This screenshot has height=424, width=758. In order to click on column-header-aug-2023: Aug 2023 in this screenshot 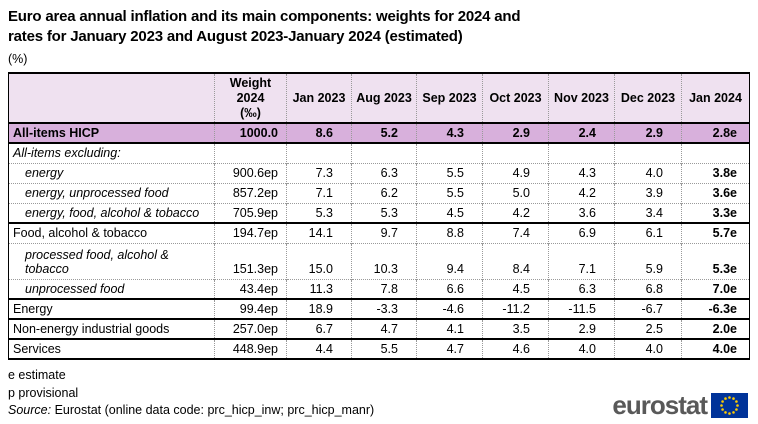, I will do `click(384, 98)`.